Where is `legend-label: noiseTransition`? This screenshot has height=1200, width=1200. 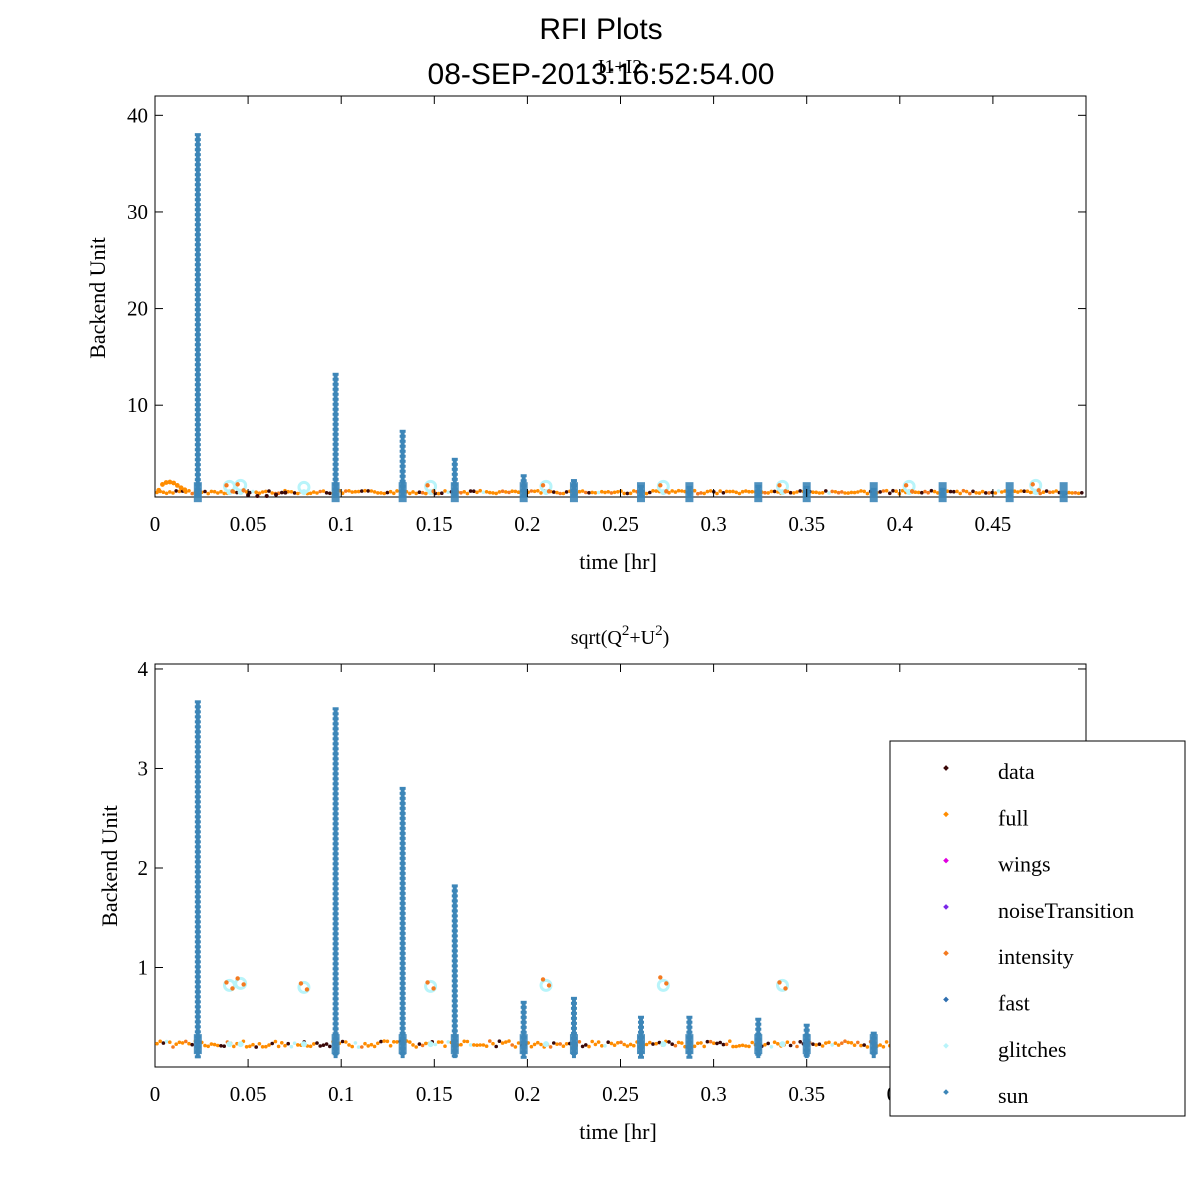
legend-label: noiseTransition is located at coordinates (1066, 910).